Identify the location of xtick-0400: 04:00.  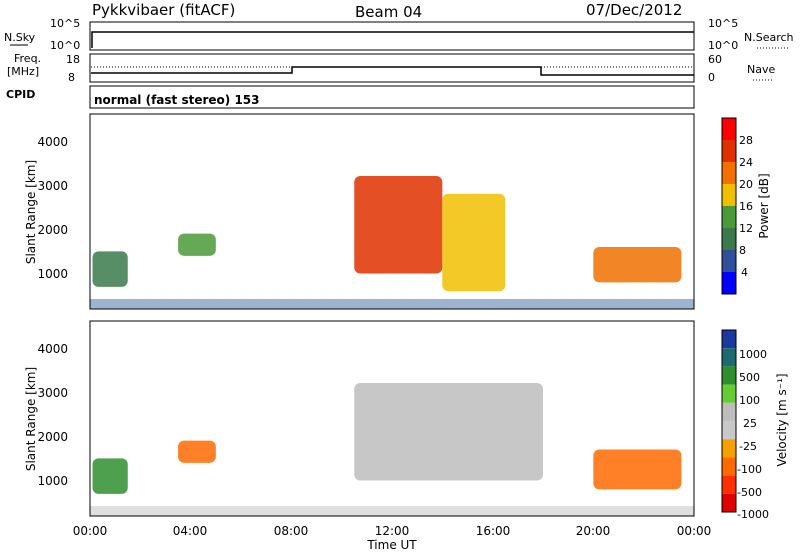
(190, 531).